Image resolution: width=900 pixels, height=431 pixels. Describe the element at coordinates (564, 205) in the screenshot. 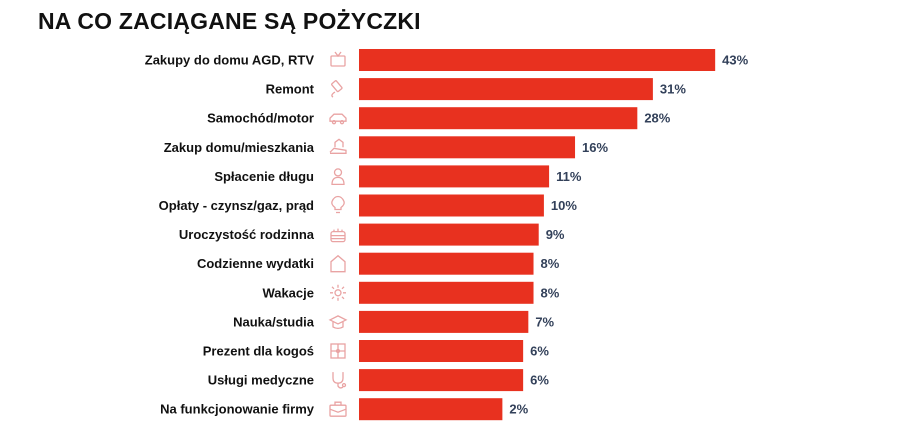

I see `value-label: 10%` at that location.